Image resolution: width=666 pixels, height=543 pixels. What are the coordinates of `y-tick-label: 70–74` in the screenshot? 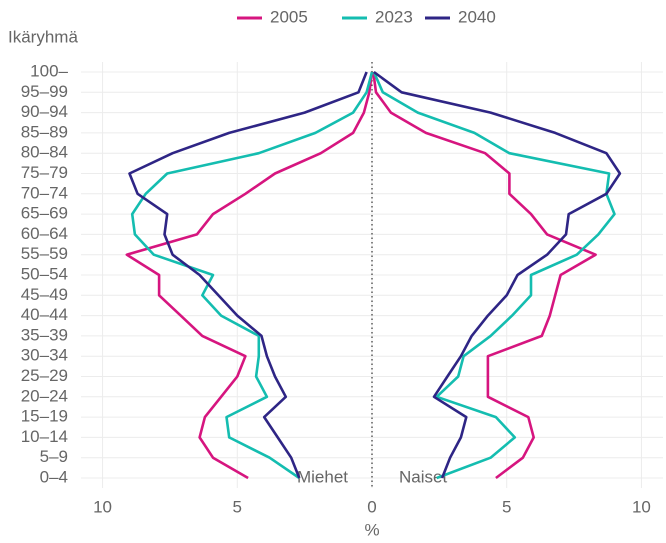 It's located at (44, 192).